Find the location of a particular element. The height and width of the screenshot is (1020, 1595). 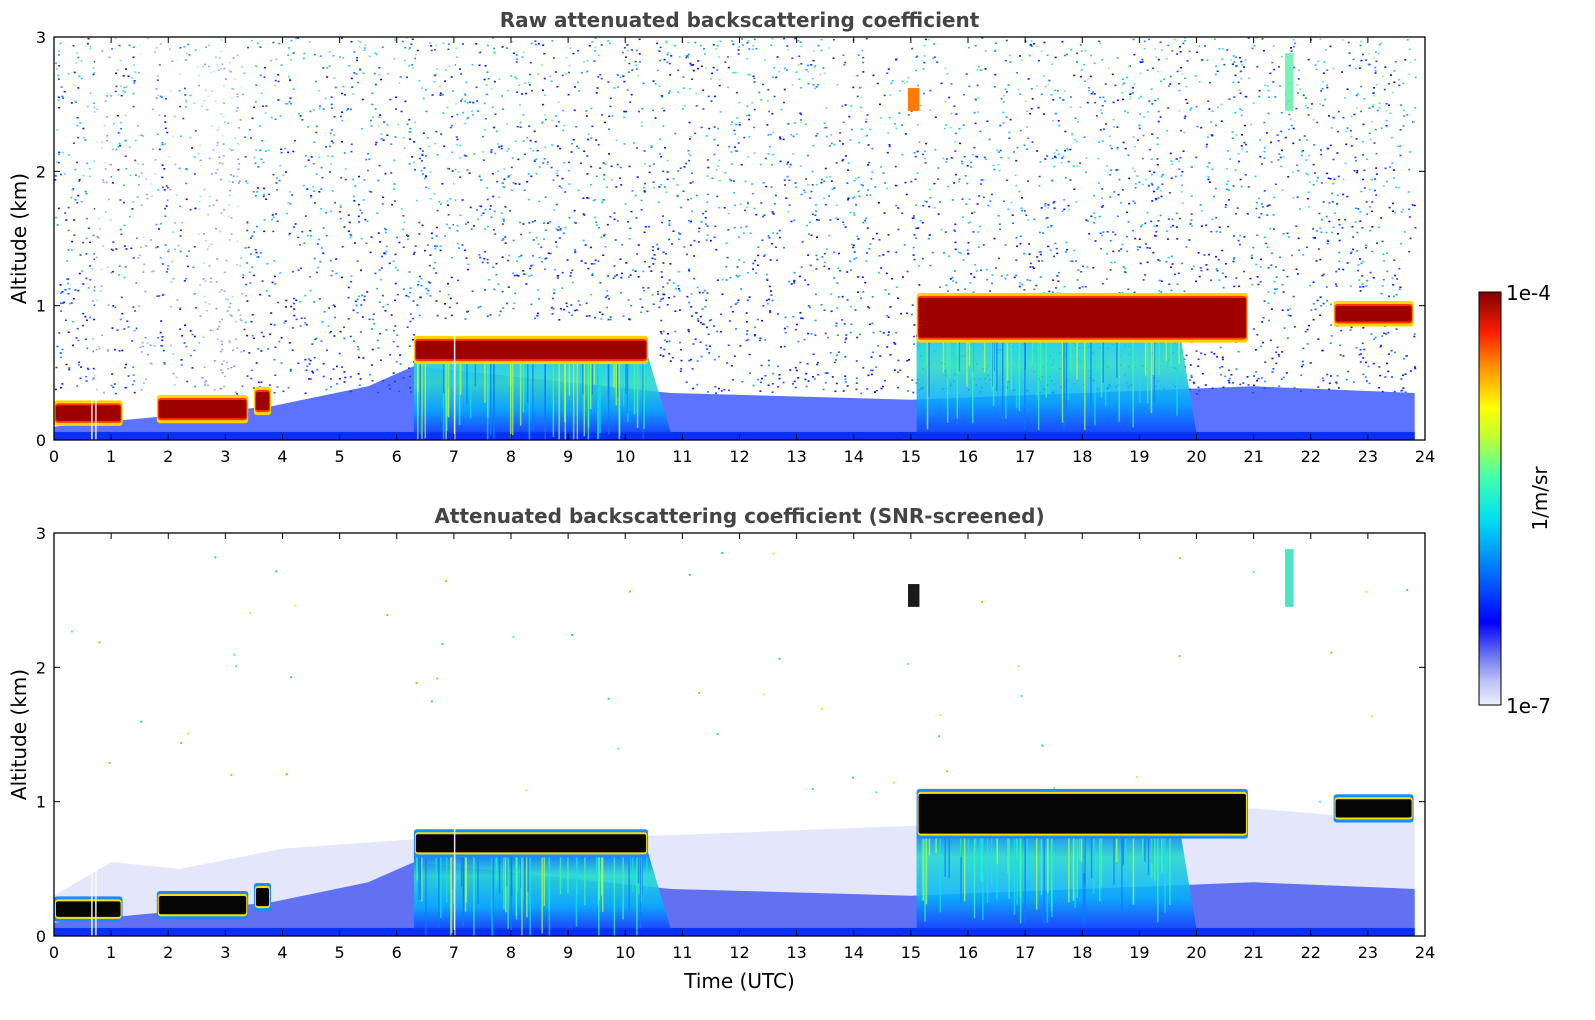

colorbar: 1e-4 1e-7 1/m/sr is located at coordinates (1515, 499).